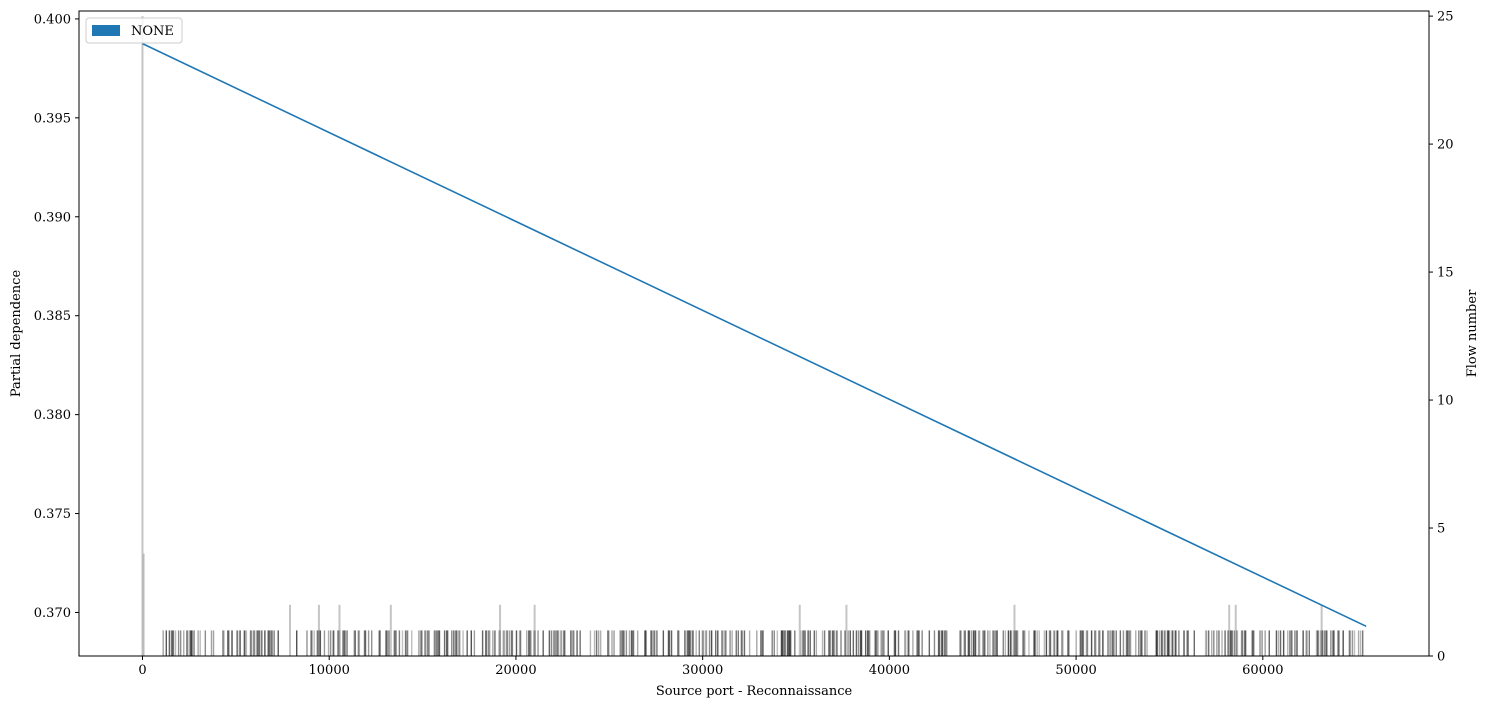 Image resolution: width=1489 pixels, height=709 pixels. Describe the element at coordinates (152, 31) in the screenshot. I see `legend-label: NONE` at that location.